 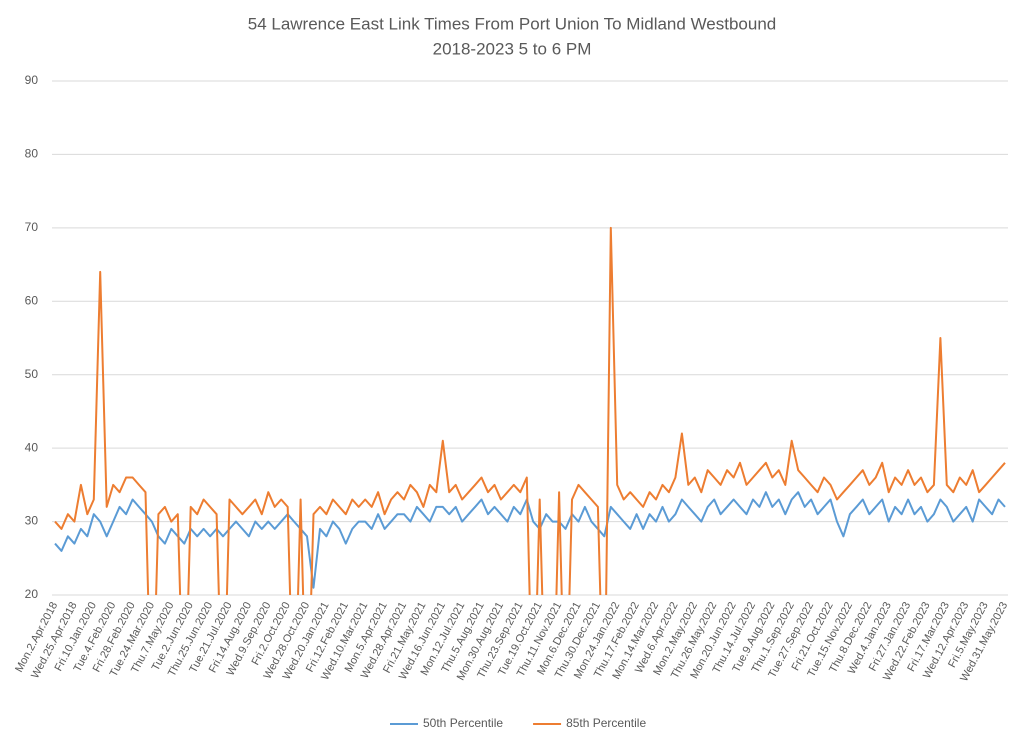 What do you see at coordinates (512, 48) in the screenshot?
I see `chart-subtitle: 2018-2023 5 to 6 PM` at bounding box center [512, 48].